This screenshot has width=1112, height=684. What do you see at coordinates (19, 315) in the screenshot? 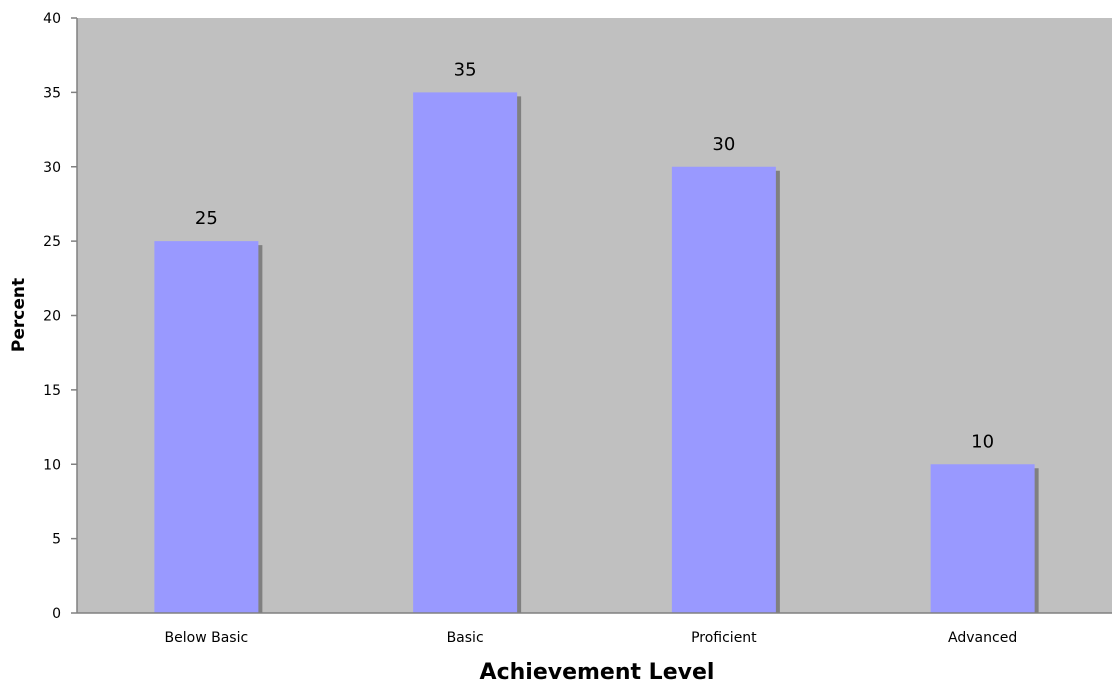
I see `y-axis-title: Percent` at bounding box center [19, 315].